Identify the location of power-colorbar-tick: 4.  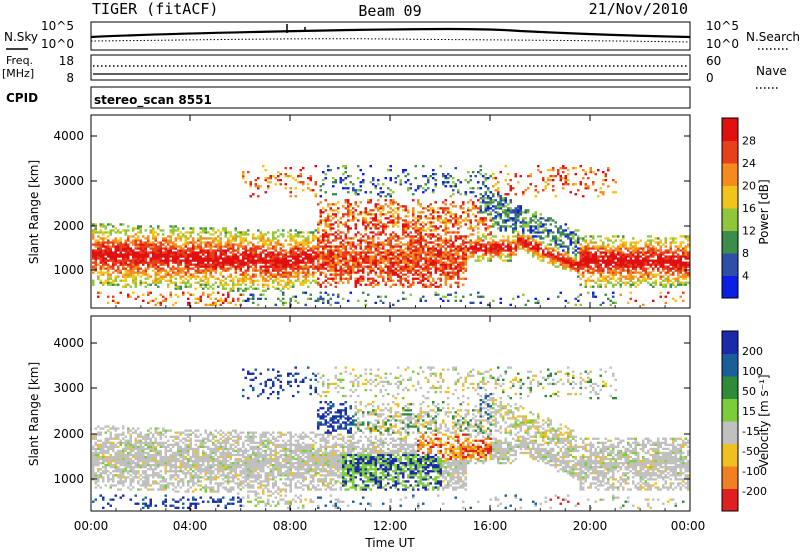
(745, 276).